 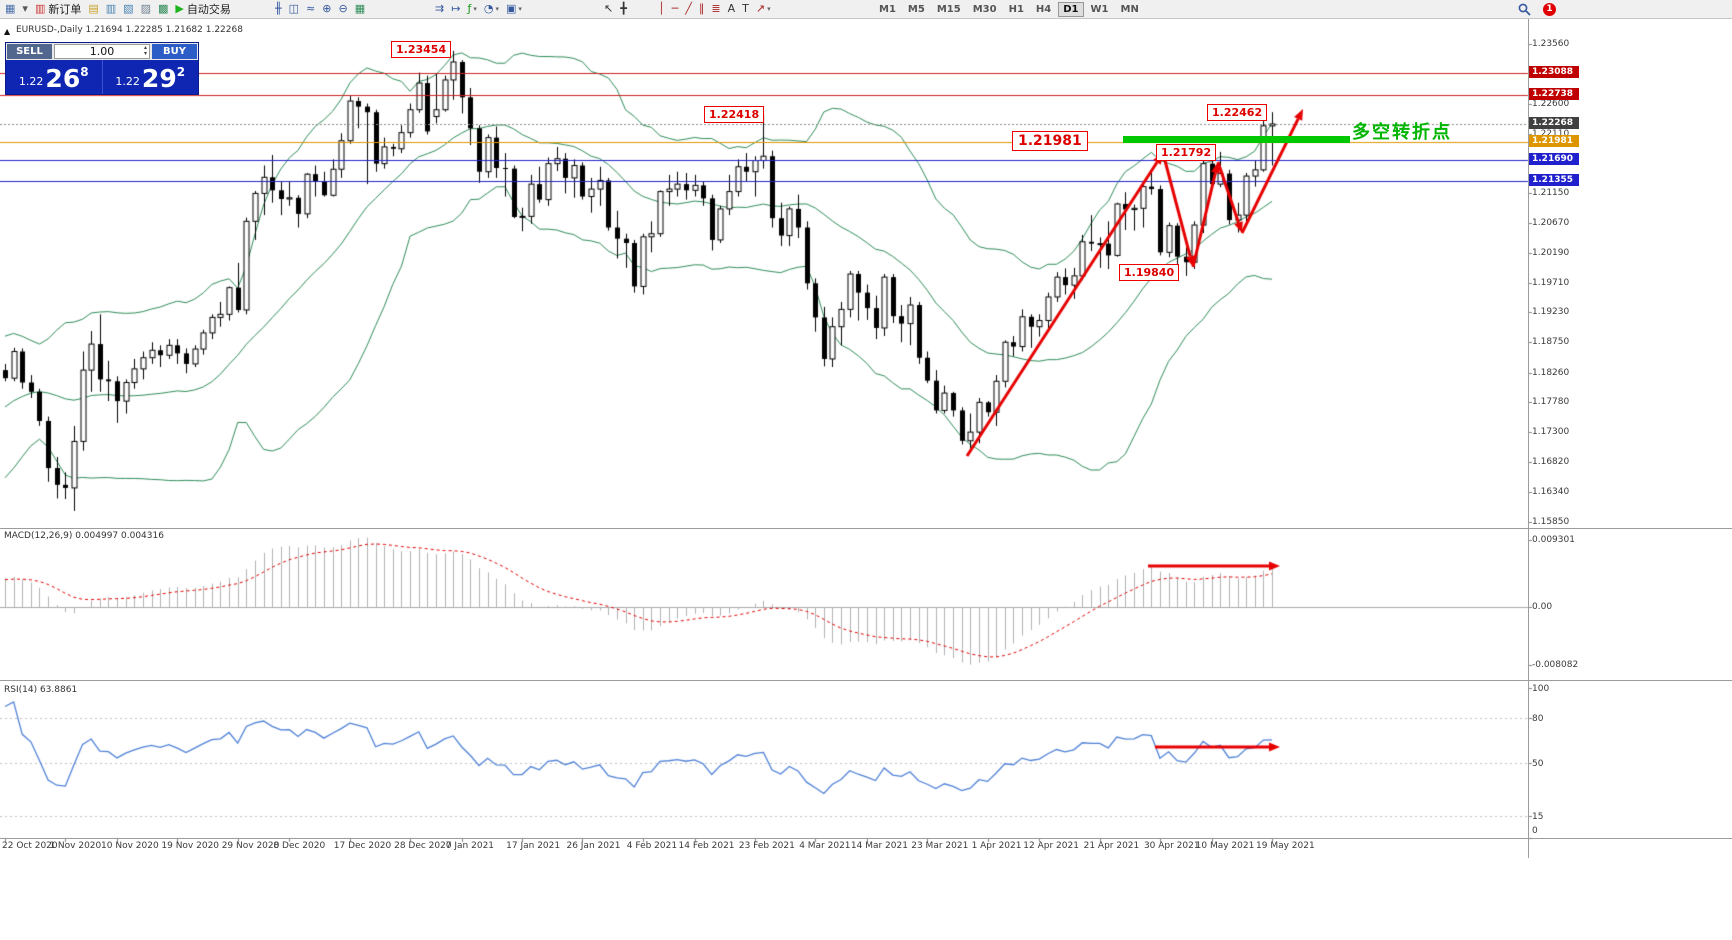 I want to click on timeframe-m1-button: M1, so click(x=887, y=9).